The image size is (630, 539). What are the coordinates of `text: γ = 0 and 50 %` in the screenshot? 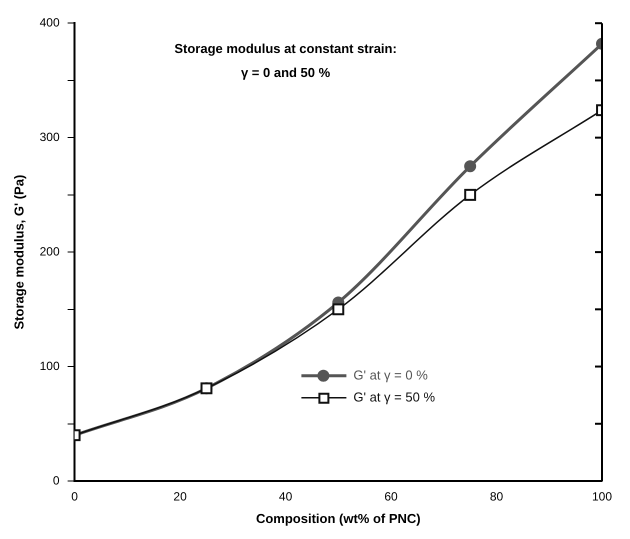 It's located at (285, 72).